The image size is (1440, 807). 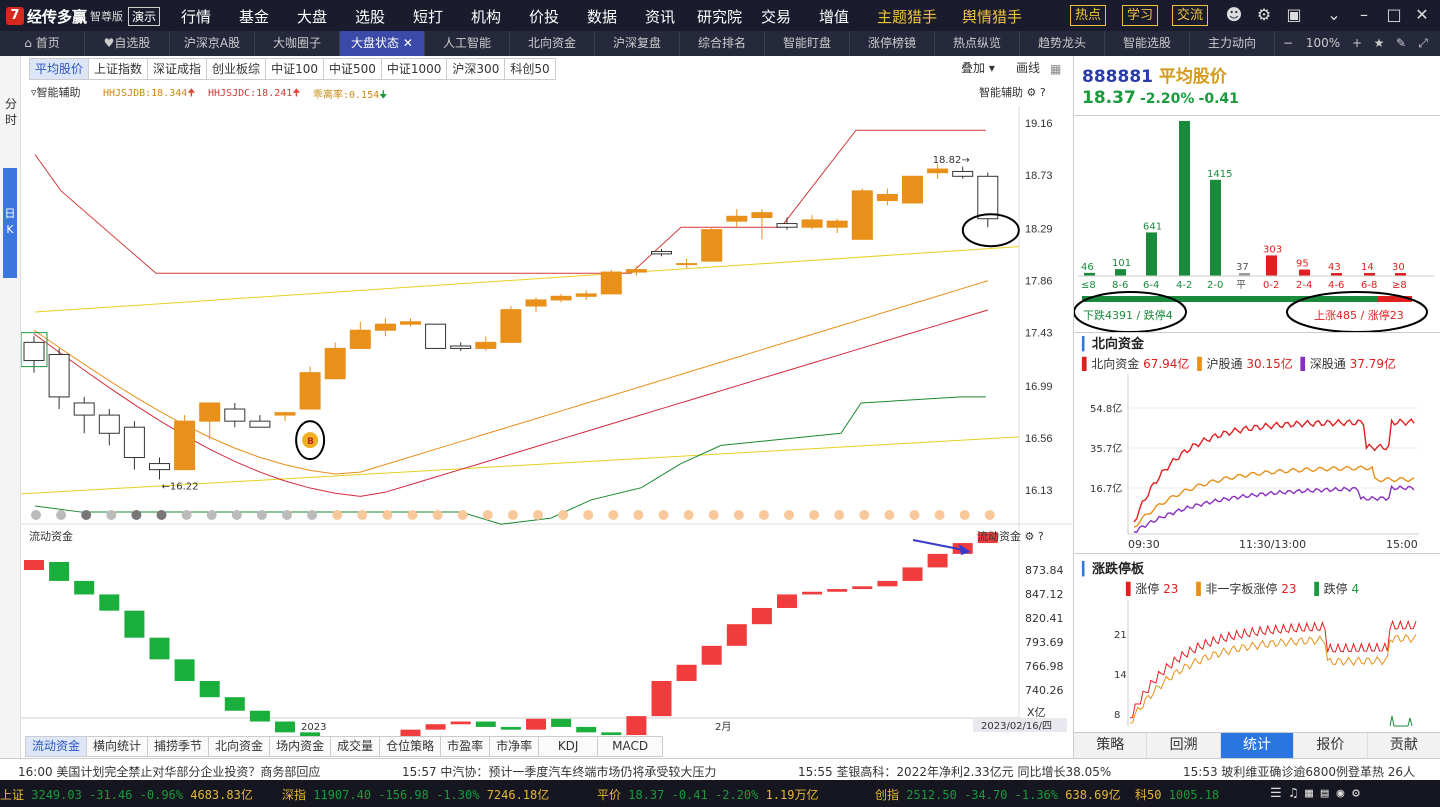 What do you see at coordinates (177, 69) in the screenshot?
I see `index-btn-sz: 深证成指` at bounding box center [177, 69].